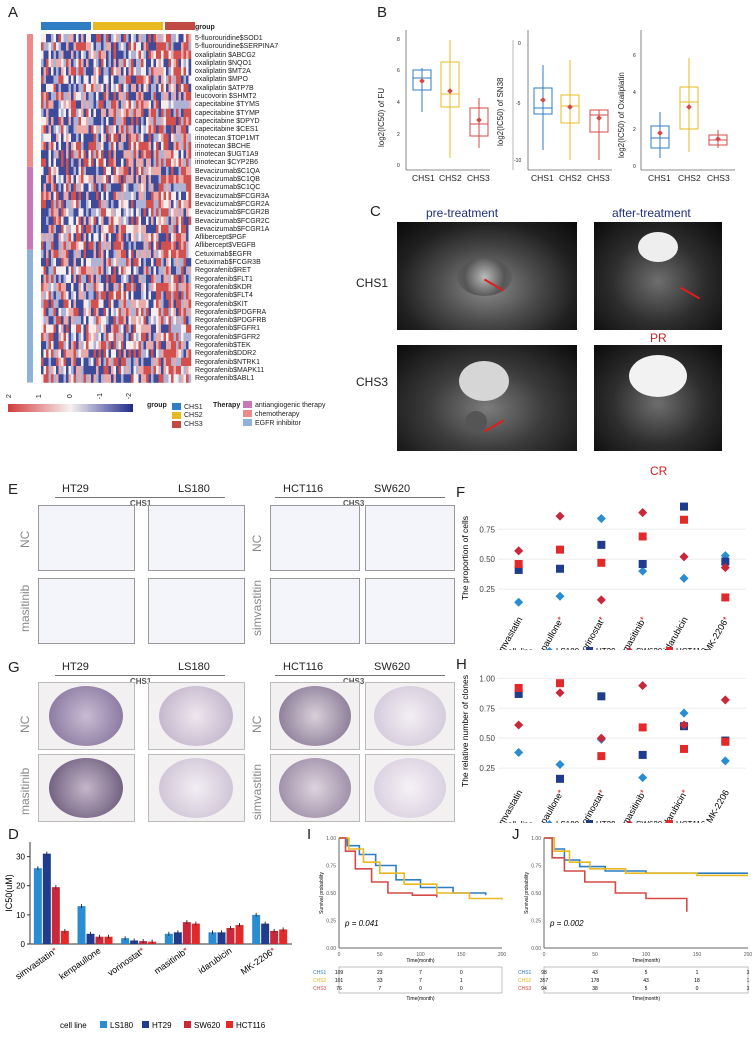  I want to click on mri-chs1-pre, so click(487, 276).